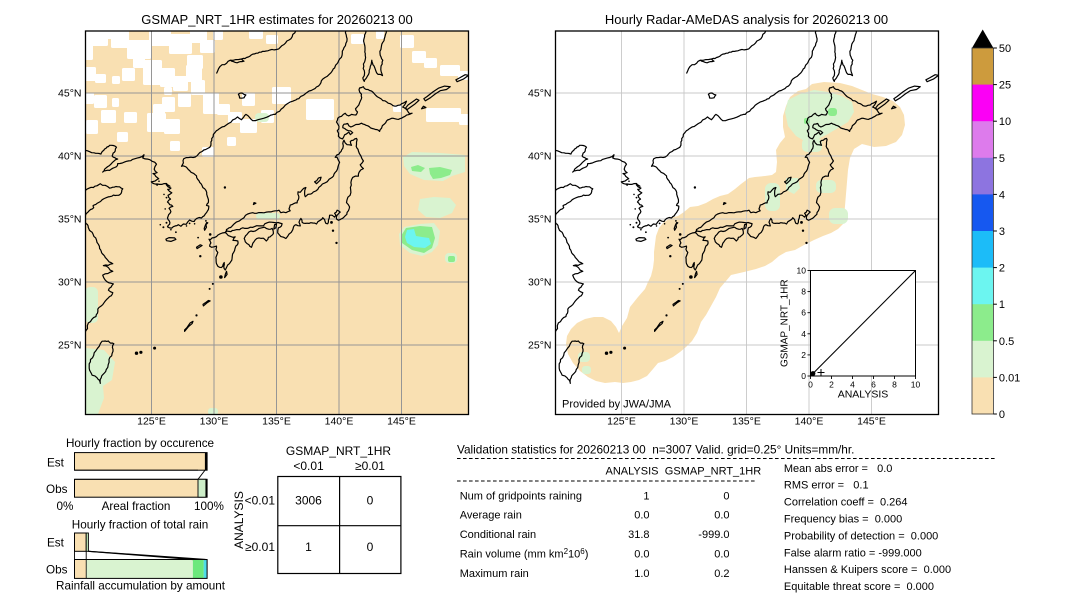  What do you see at coordinates (308, 501) in the screenshot?
I see `svg-text: 3006` at bounding box center [308, 501].